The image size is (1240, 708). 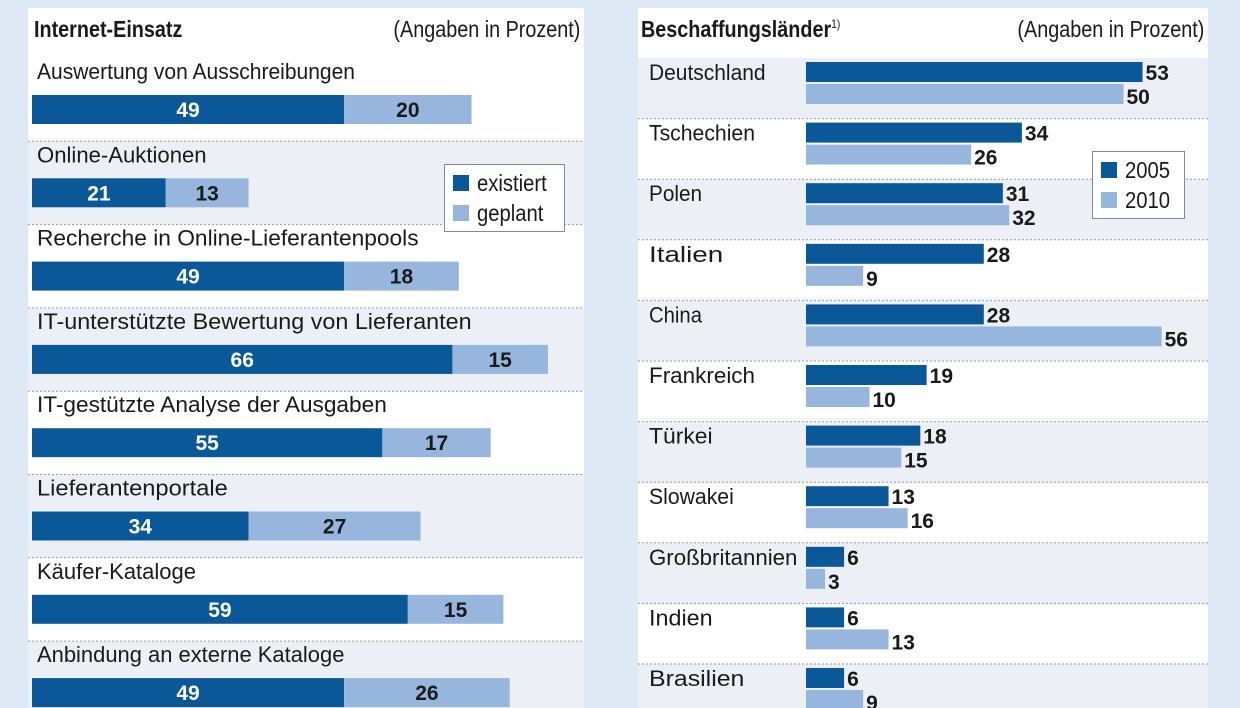 I want to click on value-label-2010: 3, so click(x=834, y=582).